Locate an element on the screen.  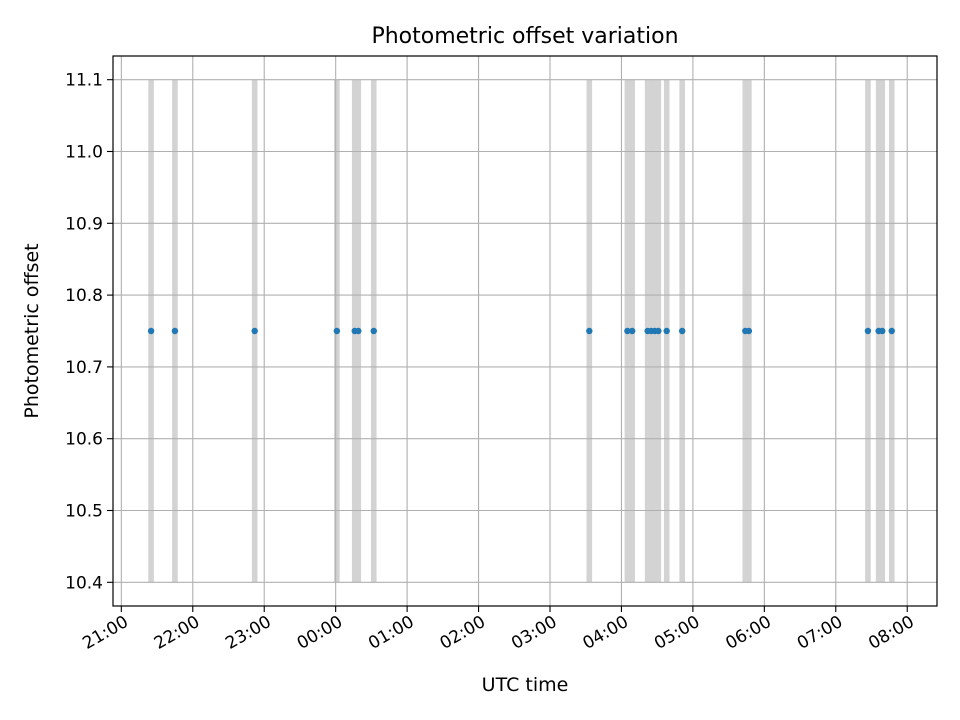
points-layer is located at coordinates (521, 331).